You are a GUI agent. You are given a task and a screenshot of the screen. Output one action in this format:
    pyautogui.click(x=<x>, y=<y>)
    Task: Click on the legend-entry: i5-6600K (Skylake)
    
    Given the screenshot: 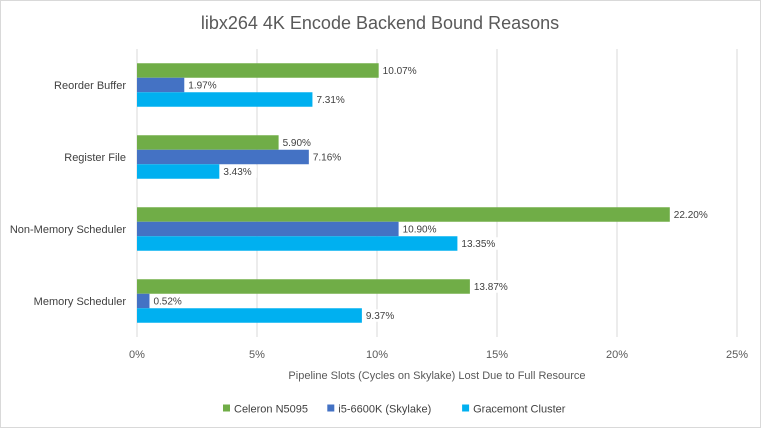 What is the action you would take?
    pyautogui.click(x=384, y=410)
    